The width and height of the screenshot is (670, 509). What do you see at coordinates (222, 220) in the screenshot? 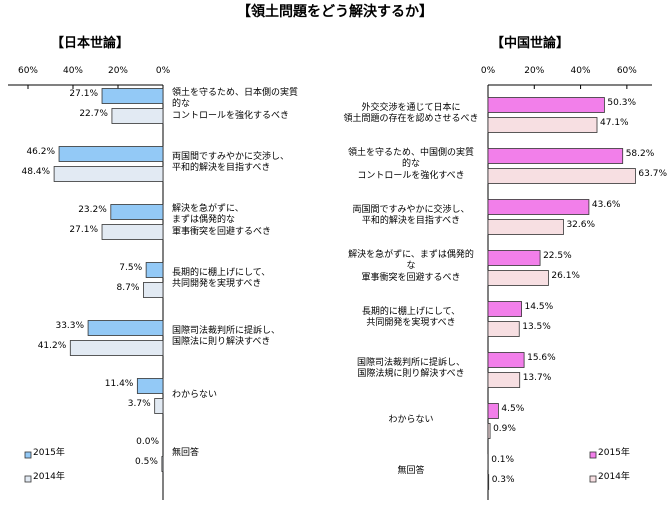
I see `category-label: 解決を急がずに、 まずは偶発的な 軍事衝突を回避するべき` at bounding box center [222, 220].